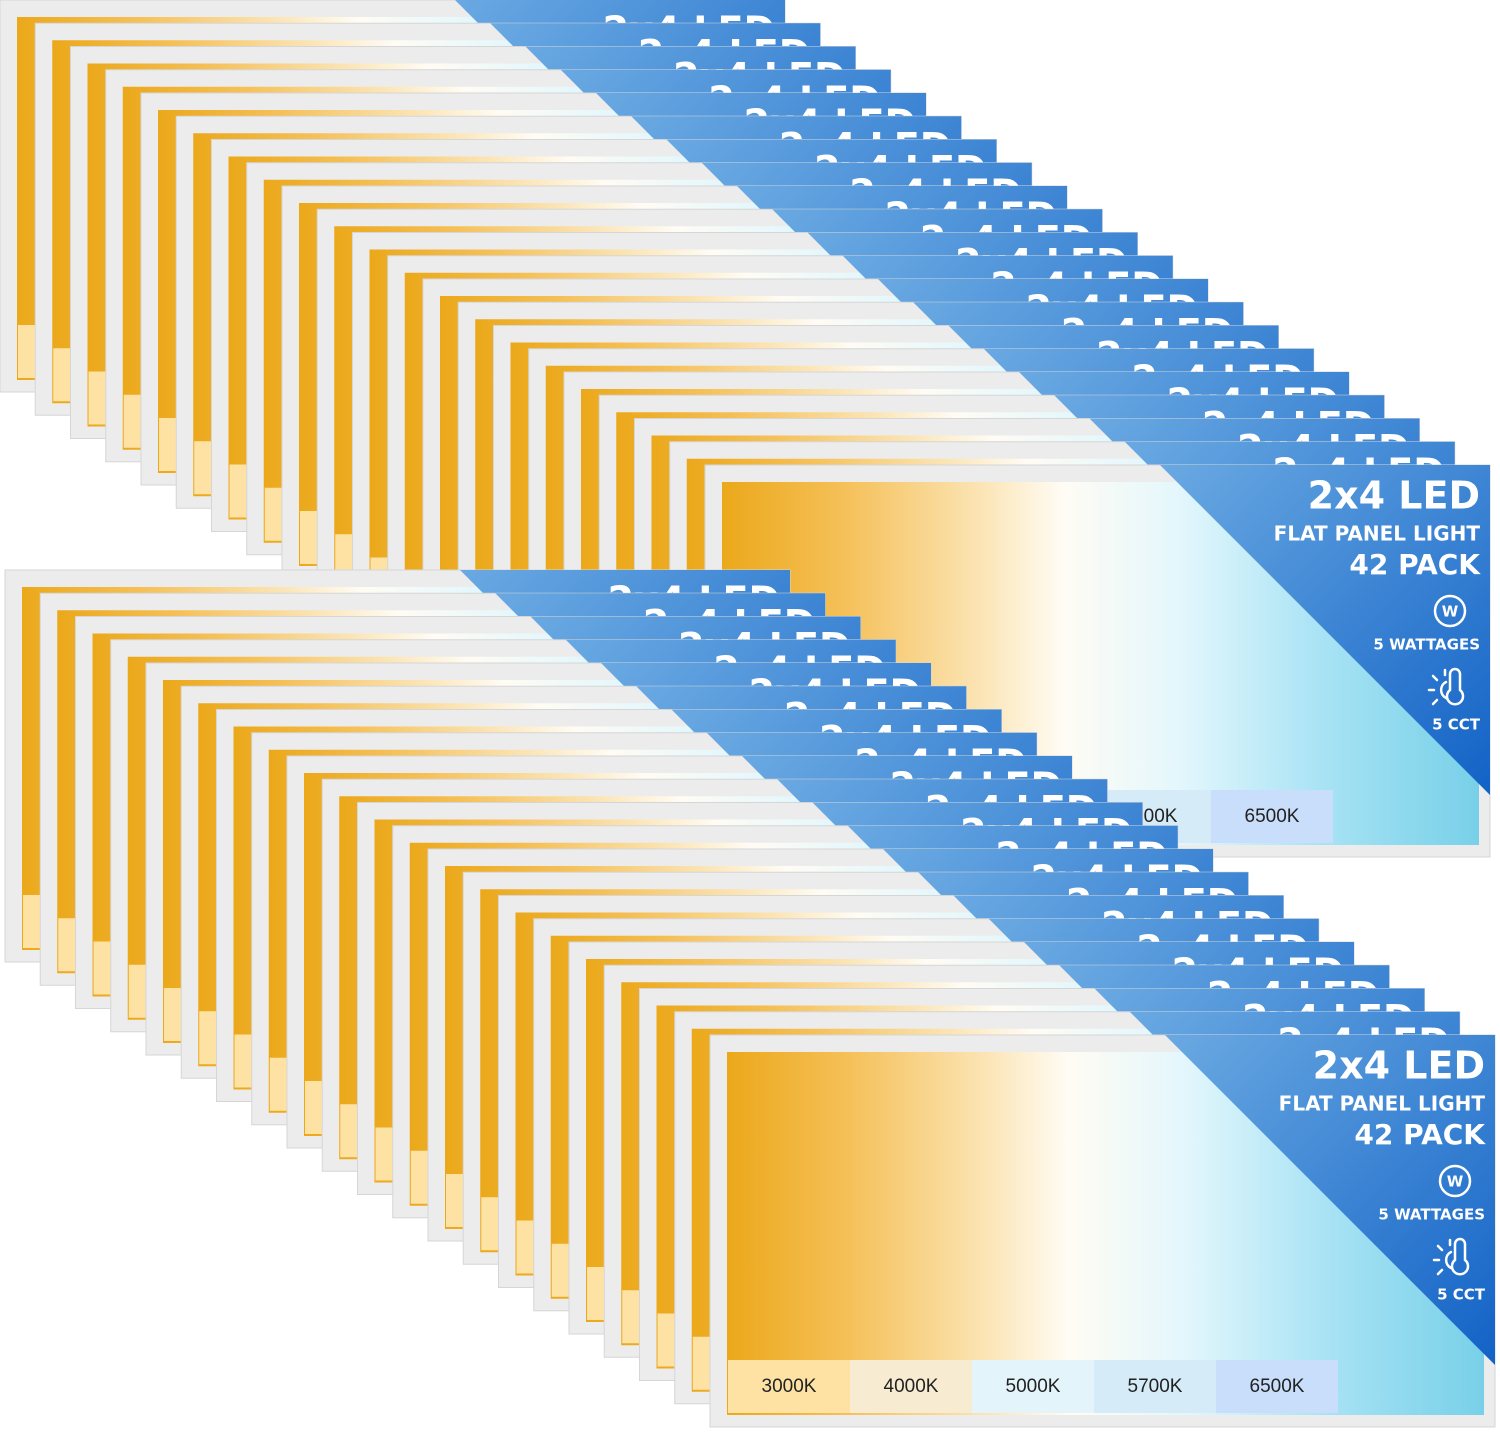 The width and height of the screenshot is (1500, 1432). I want to click on cct-label: 4000K, so click(911, 1386).